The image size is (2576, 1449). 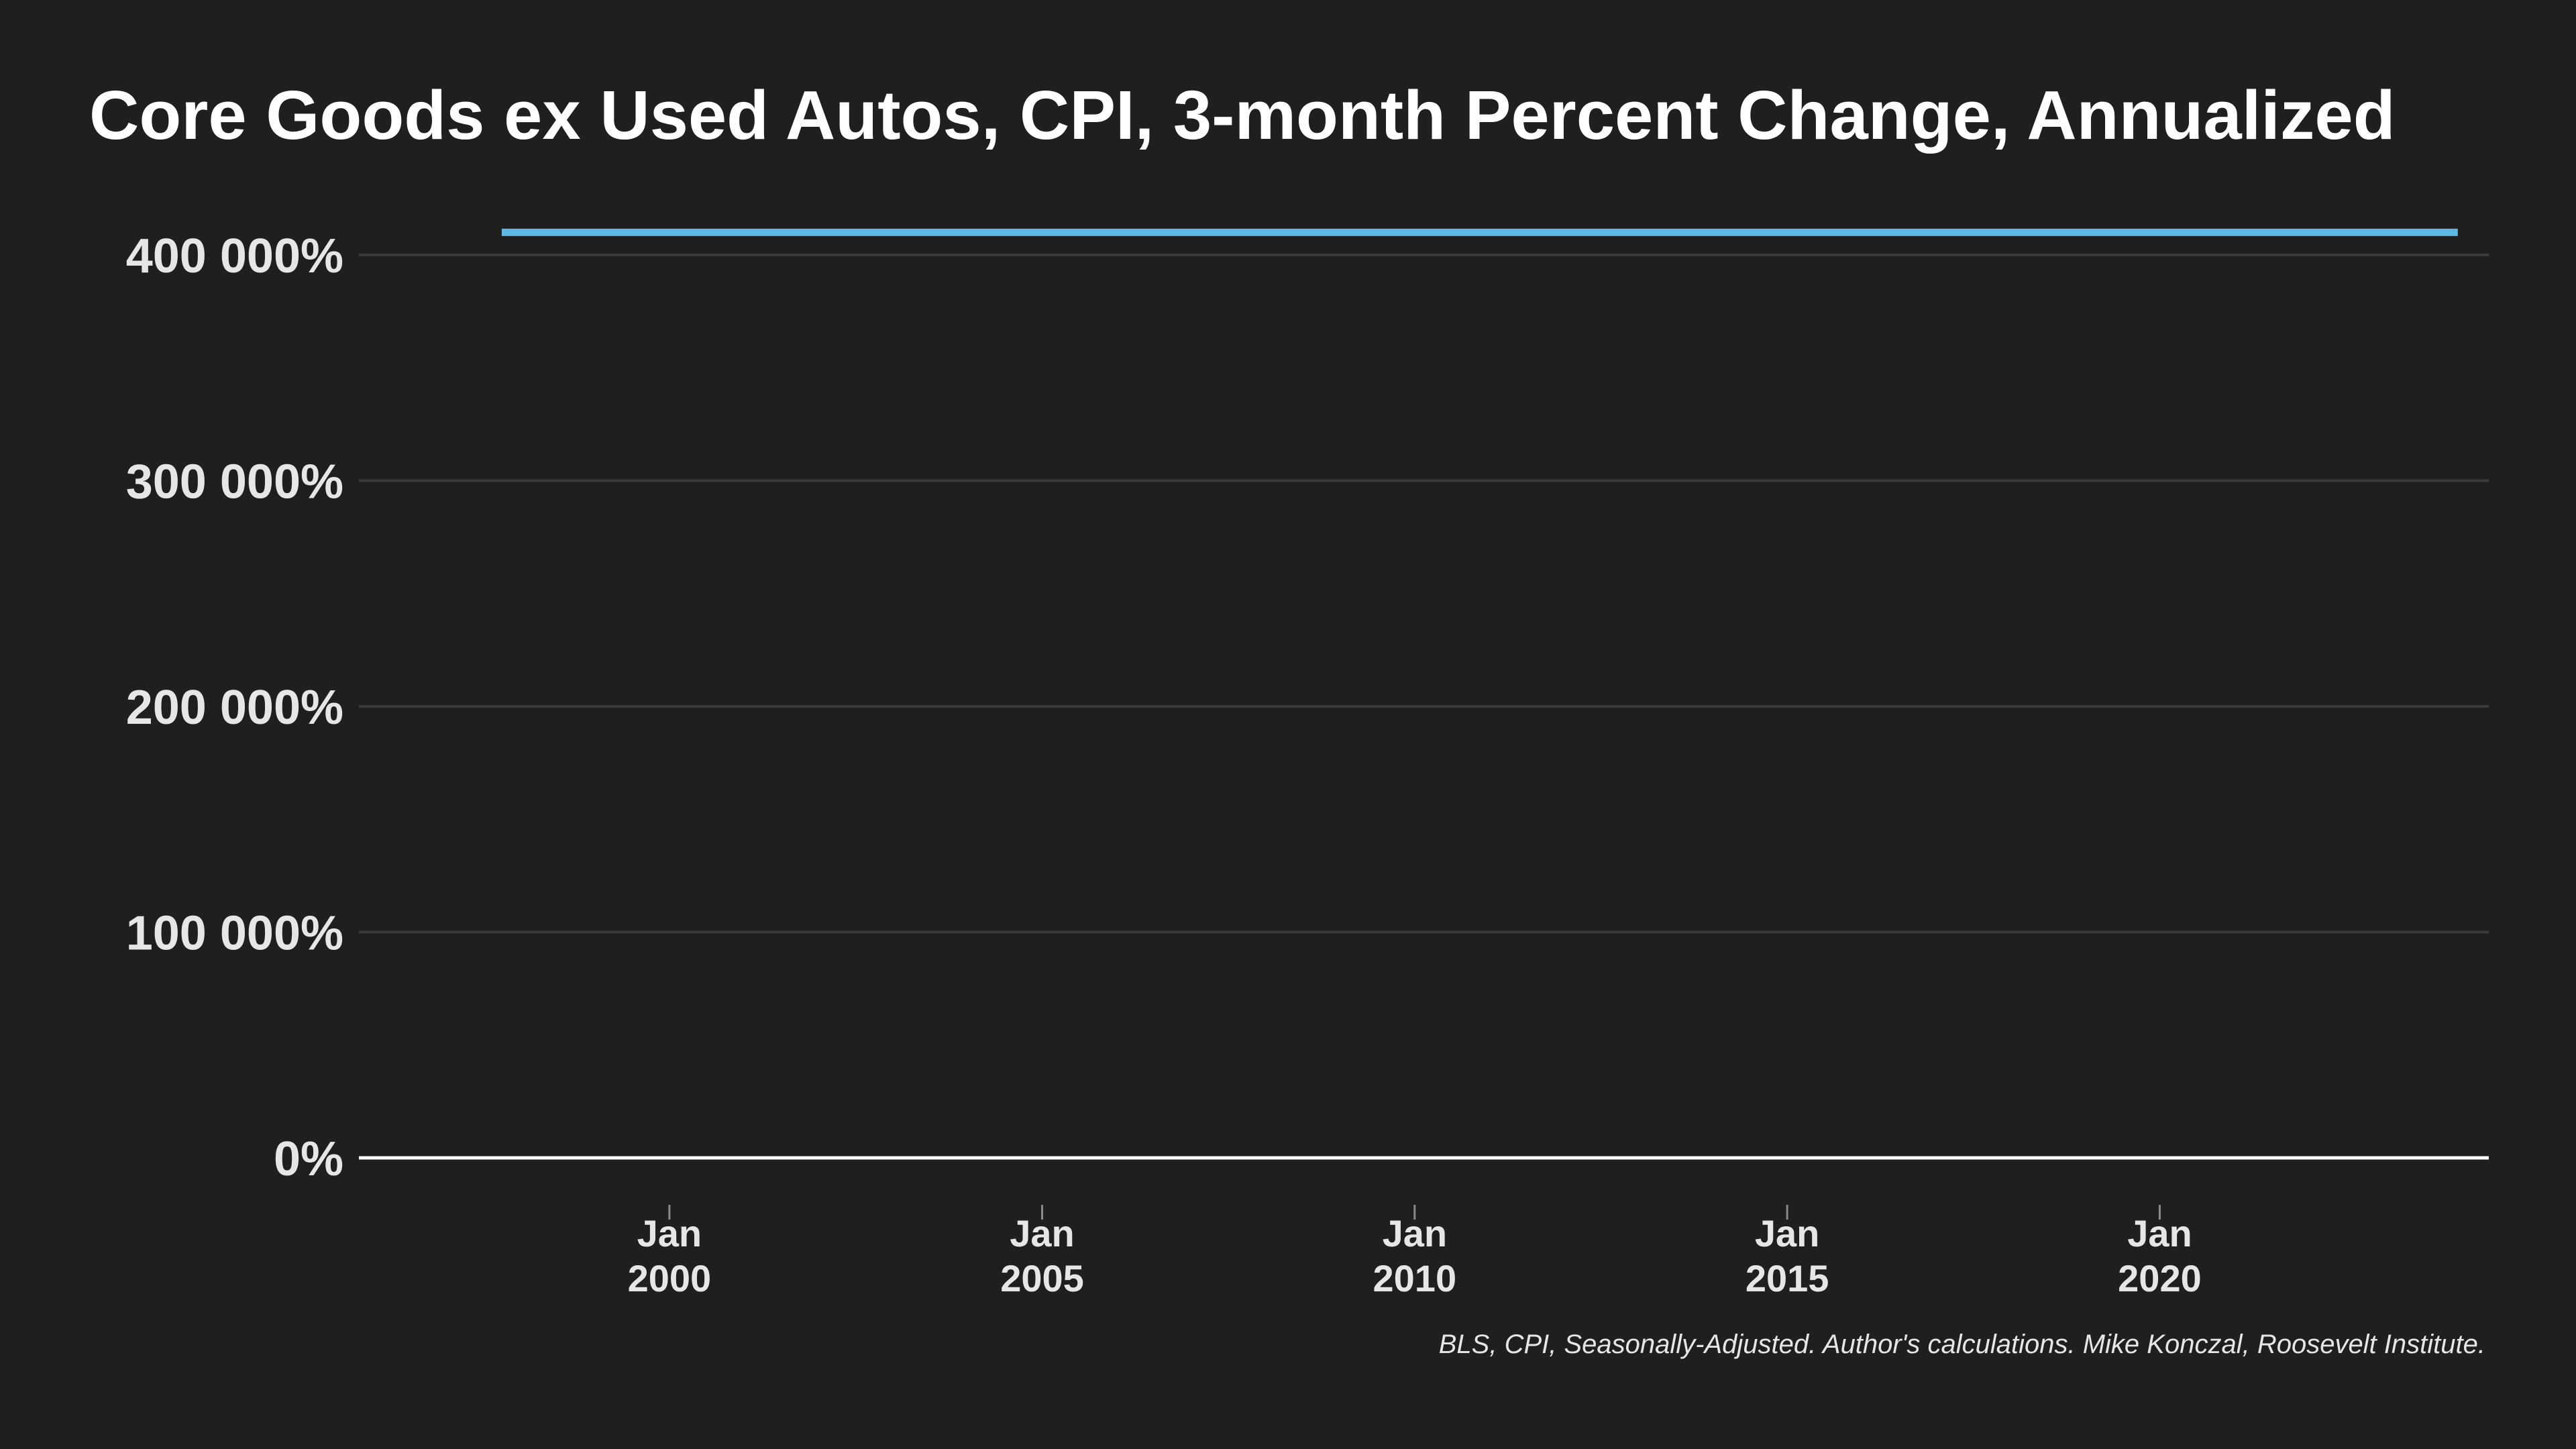 I want to click on x-tick-label-year: 2015, so click(x=1787, y=1278).